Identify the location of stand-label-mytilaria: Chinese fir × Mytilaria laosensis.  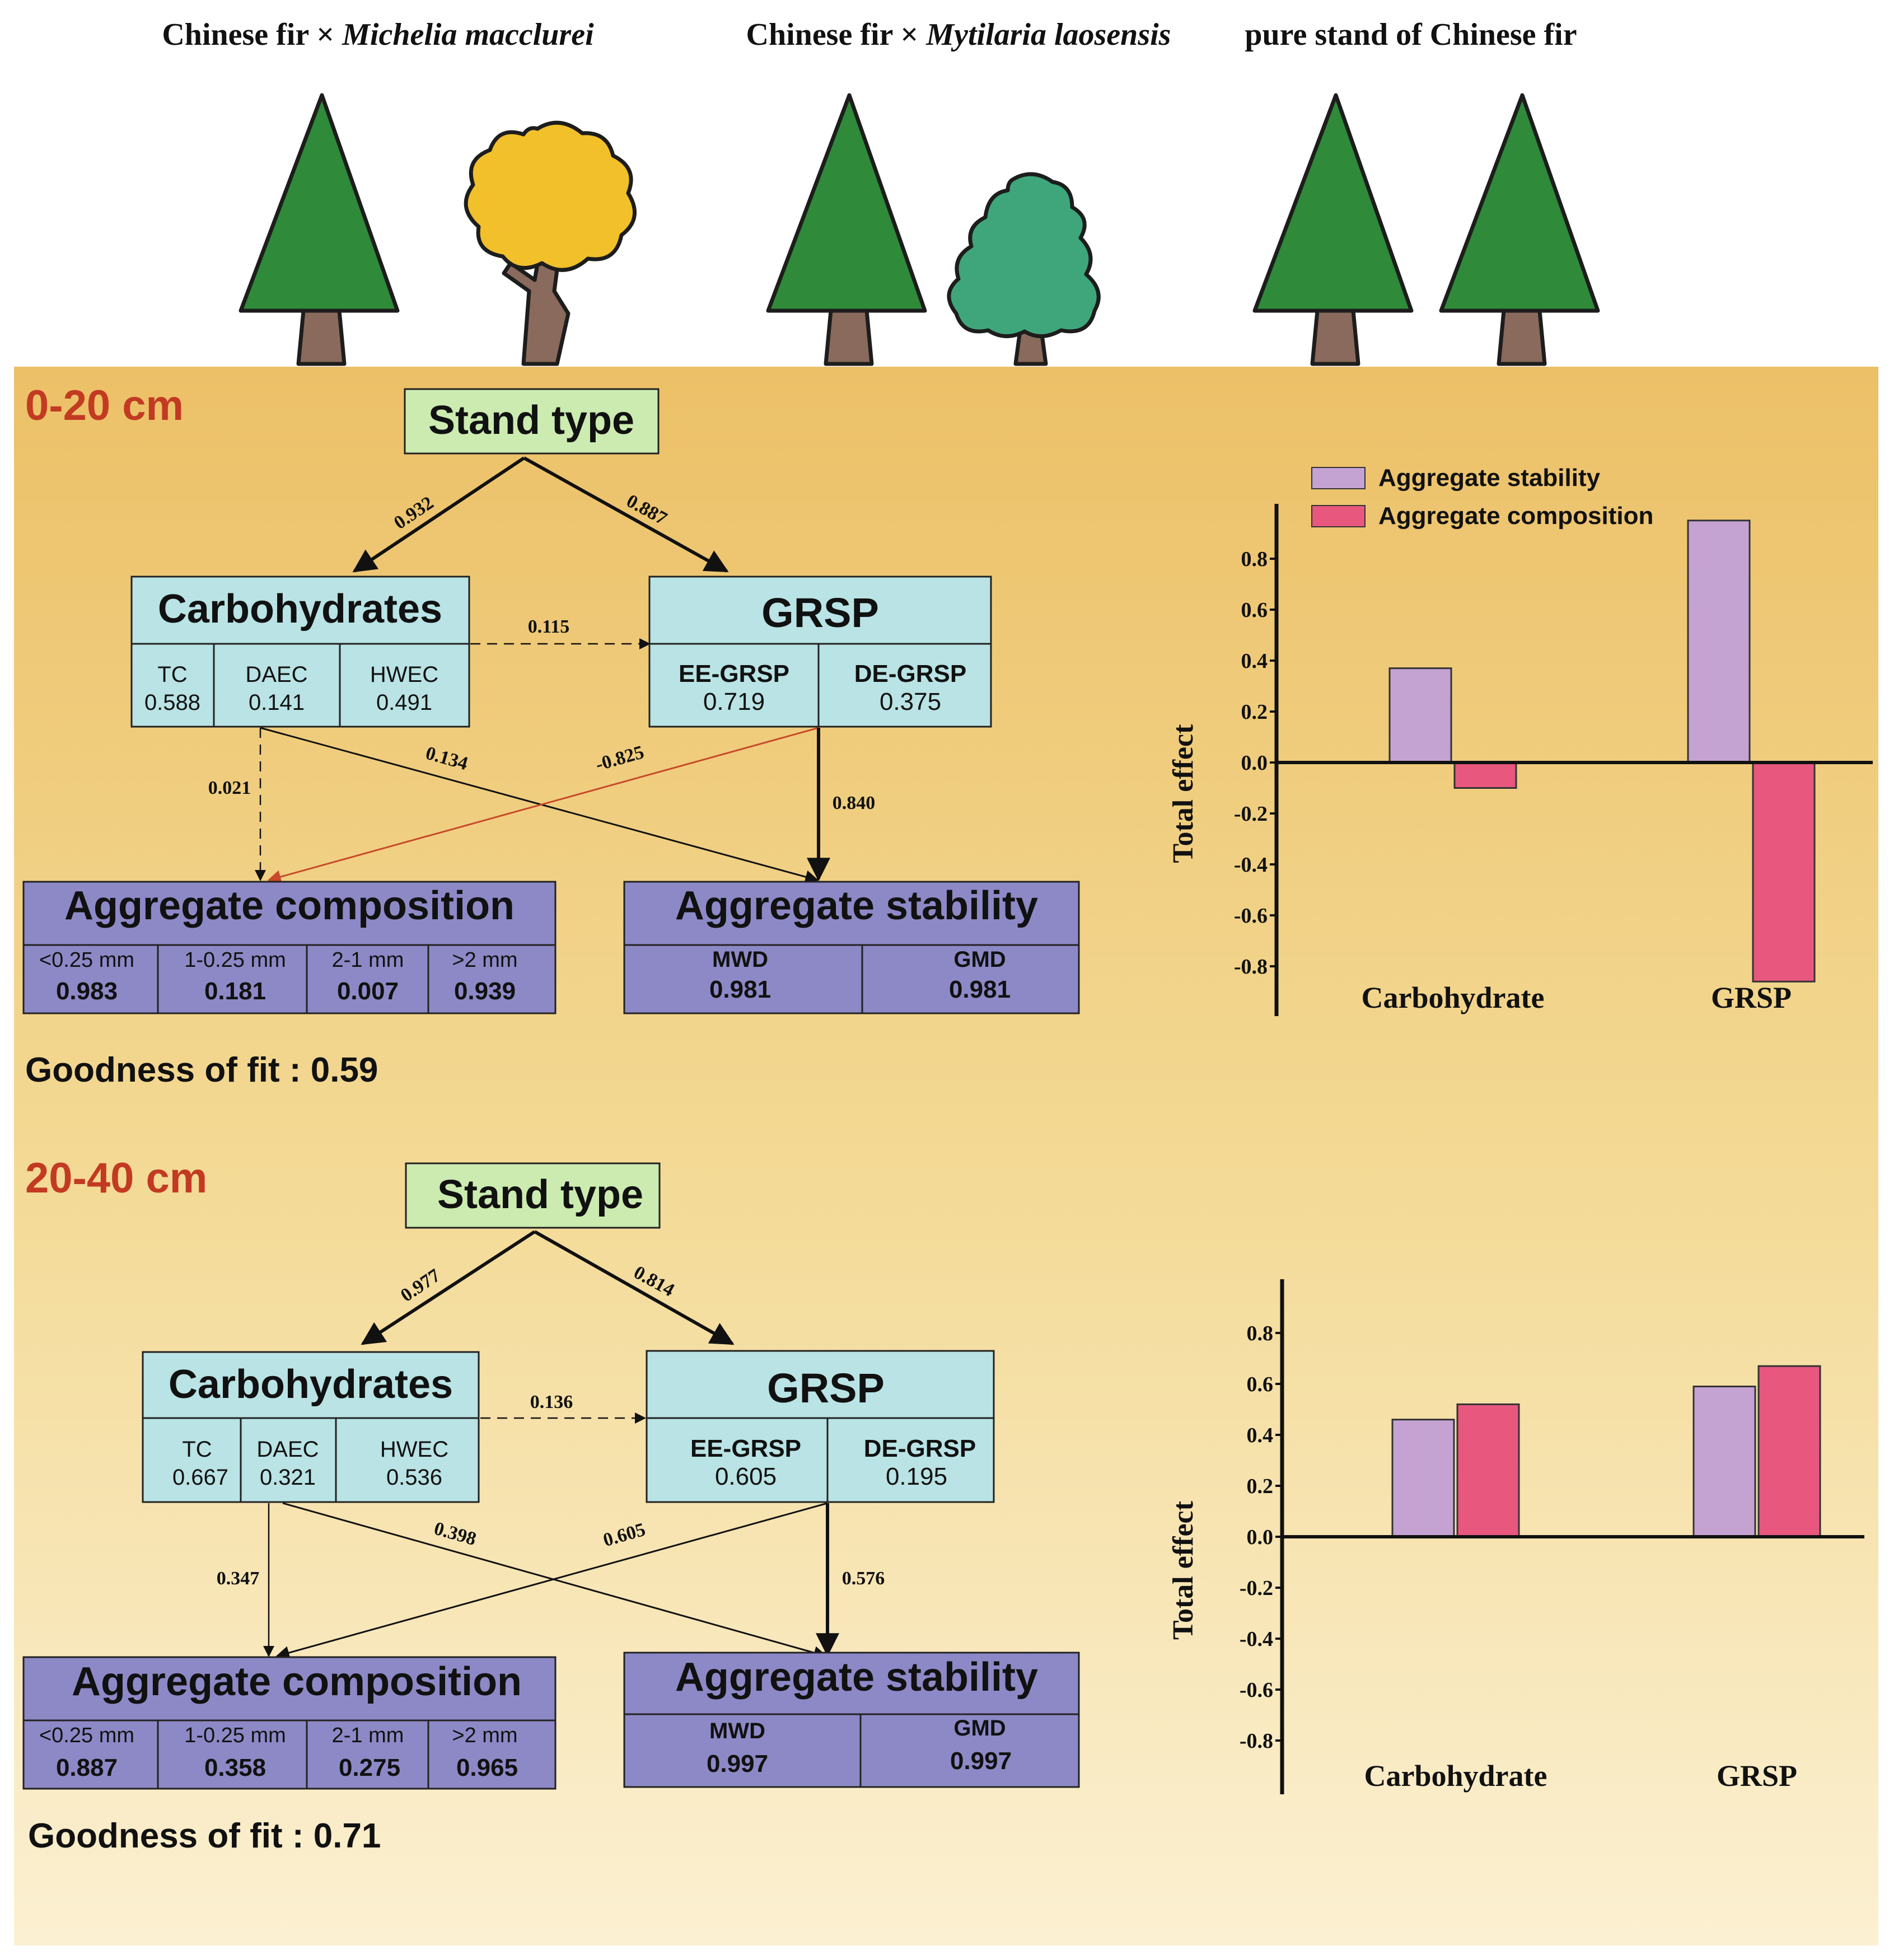
(958, 34).